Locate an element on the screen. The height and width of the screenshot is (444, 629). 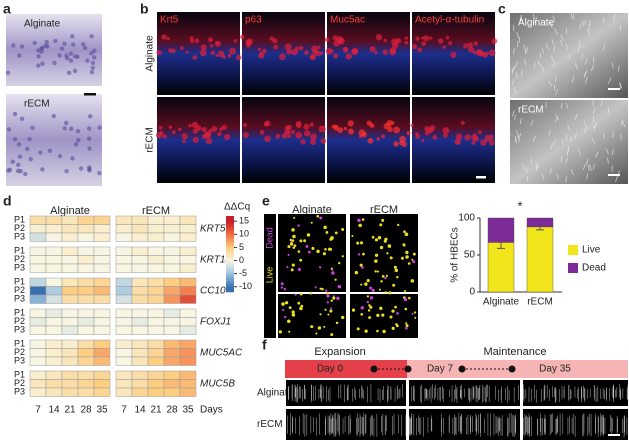
stain-label: Muc5ac is located at coordinates (347, 20).